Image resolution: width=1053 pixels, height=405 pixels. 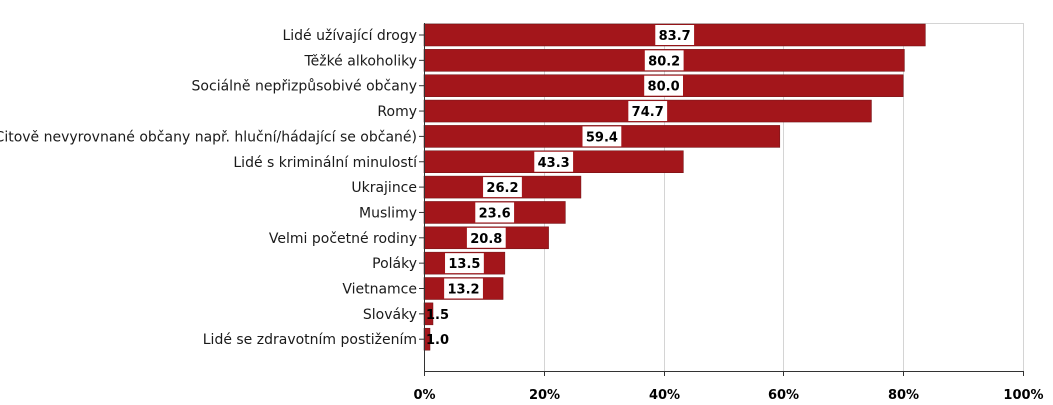 I want to click on x-tick-label: 40%, so click(x=664, y=395).